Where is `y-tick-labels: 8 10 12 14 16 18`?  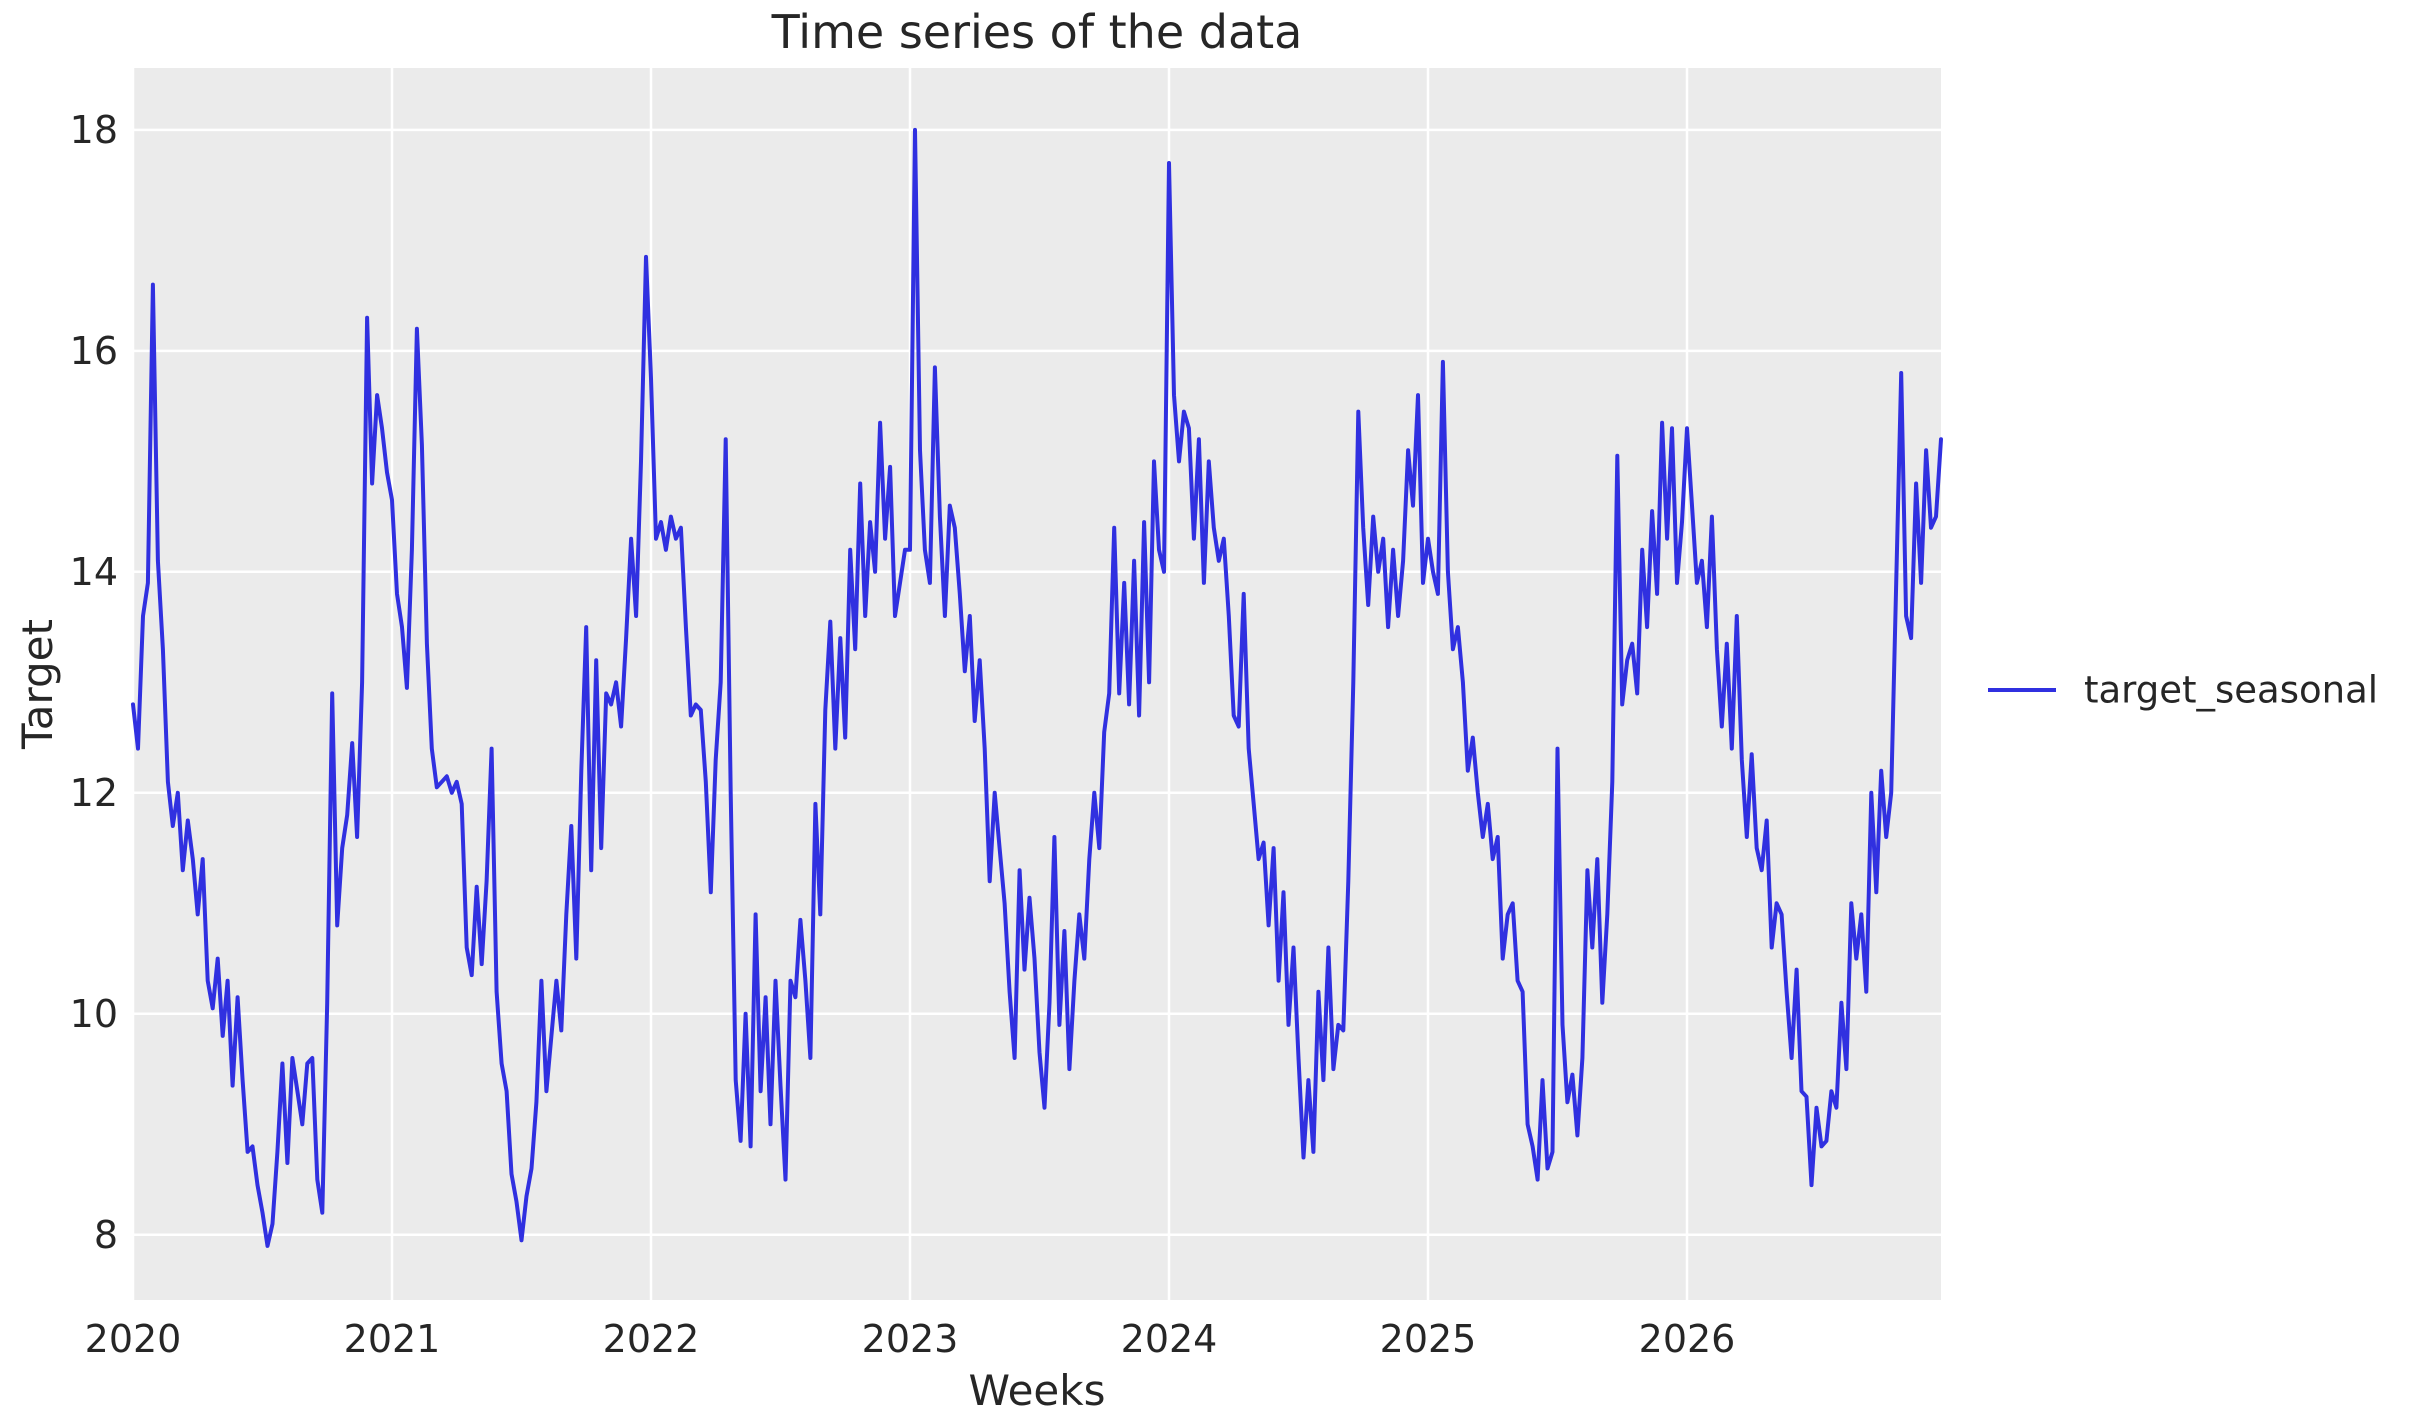
y-tick-labels: 8 10 12 14 16 18 is located at coordinates (94, 682).